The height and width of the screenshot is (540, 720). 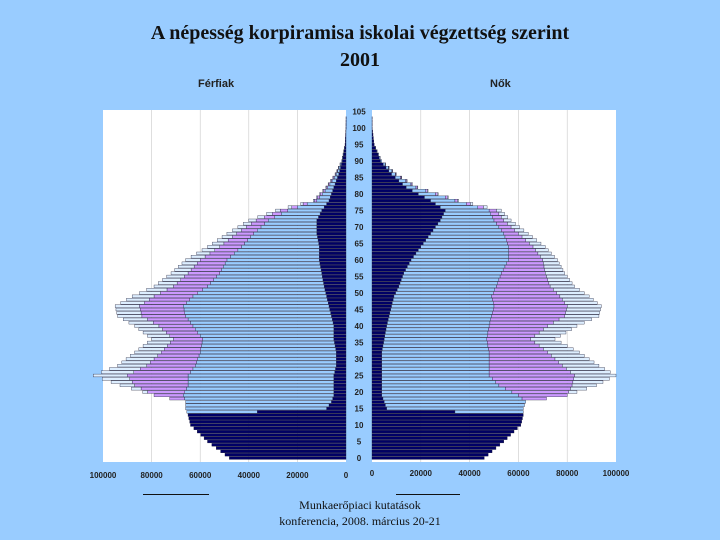 What do you see at coordinates (359, 458) in the screenshot?
I see `age-tick-0: 0` at bounding box center [359, 458].